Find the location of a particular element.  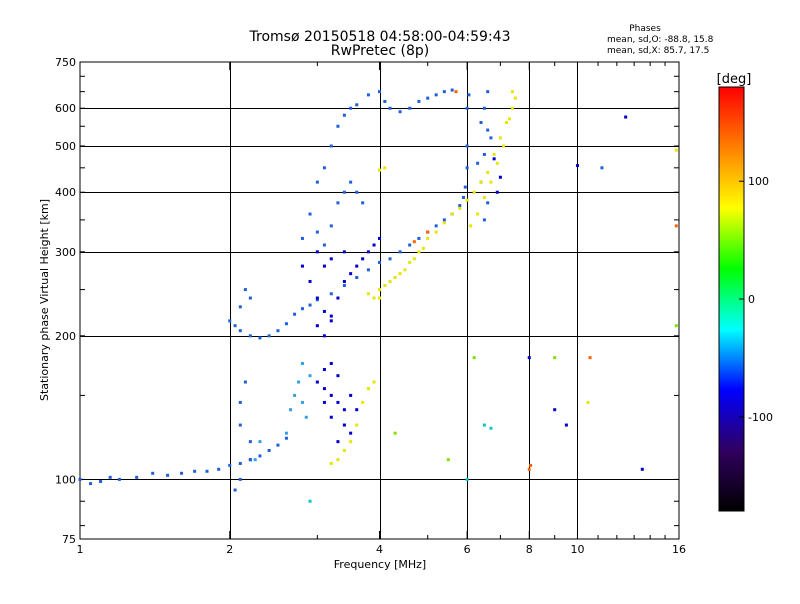

x-tick-label: 8 is located at coordinates (529, 549).